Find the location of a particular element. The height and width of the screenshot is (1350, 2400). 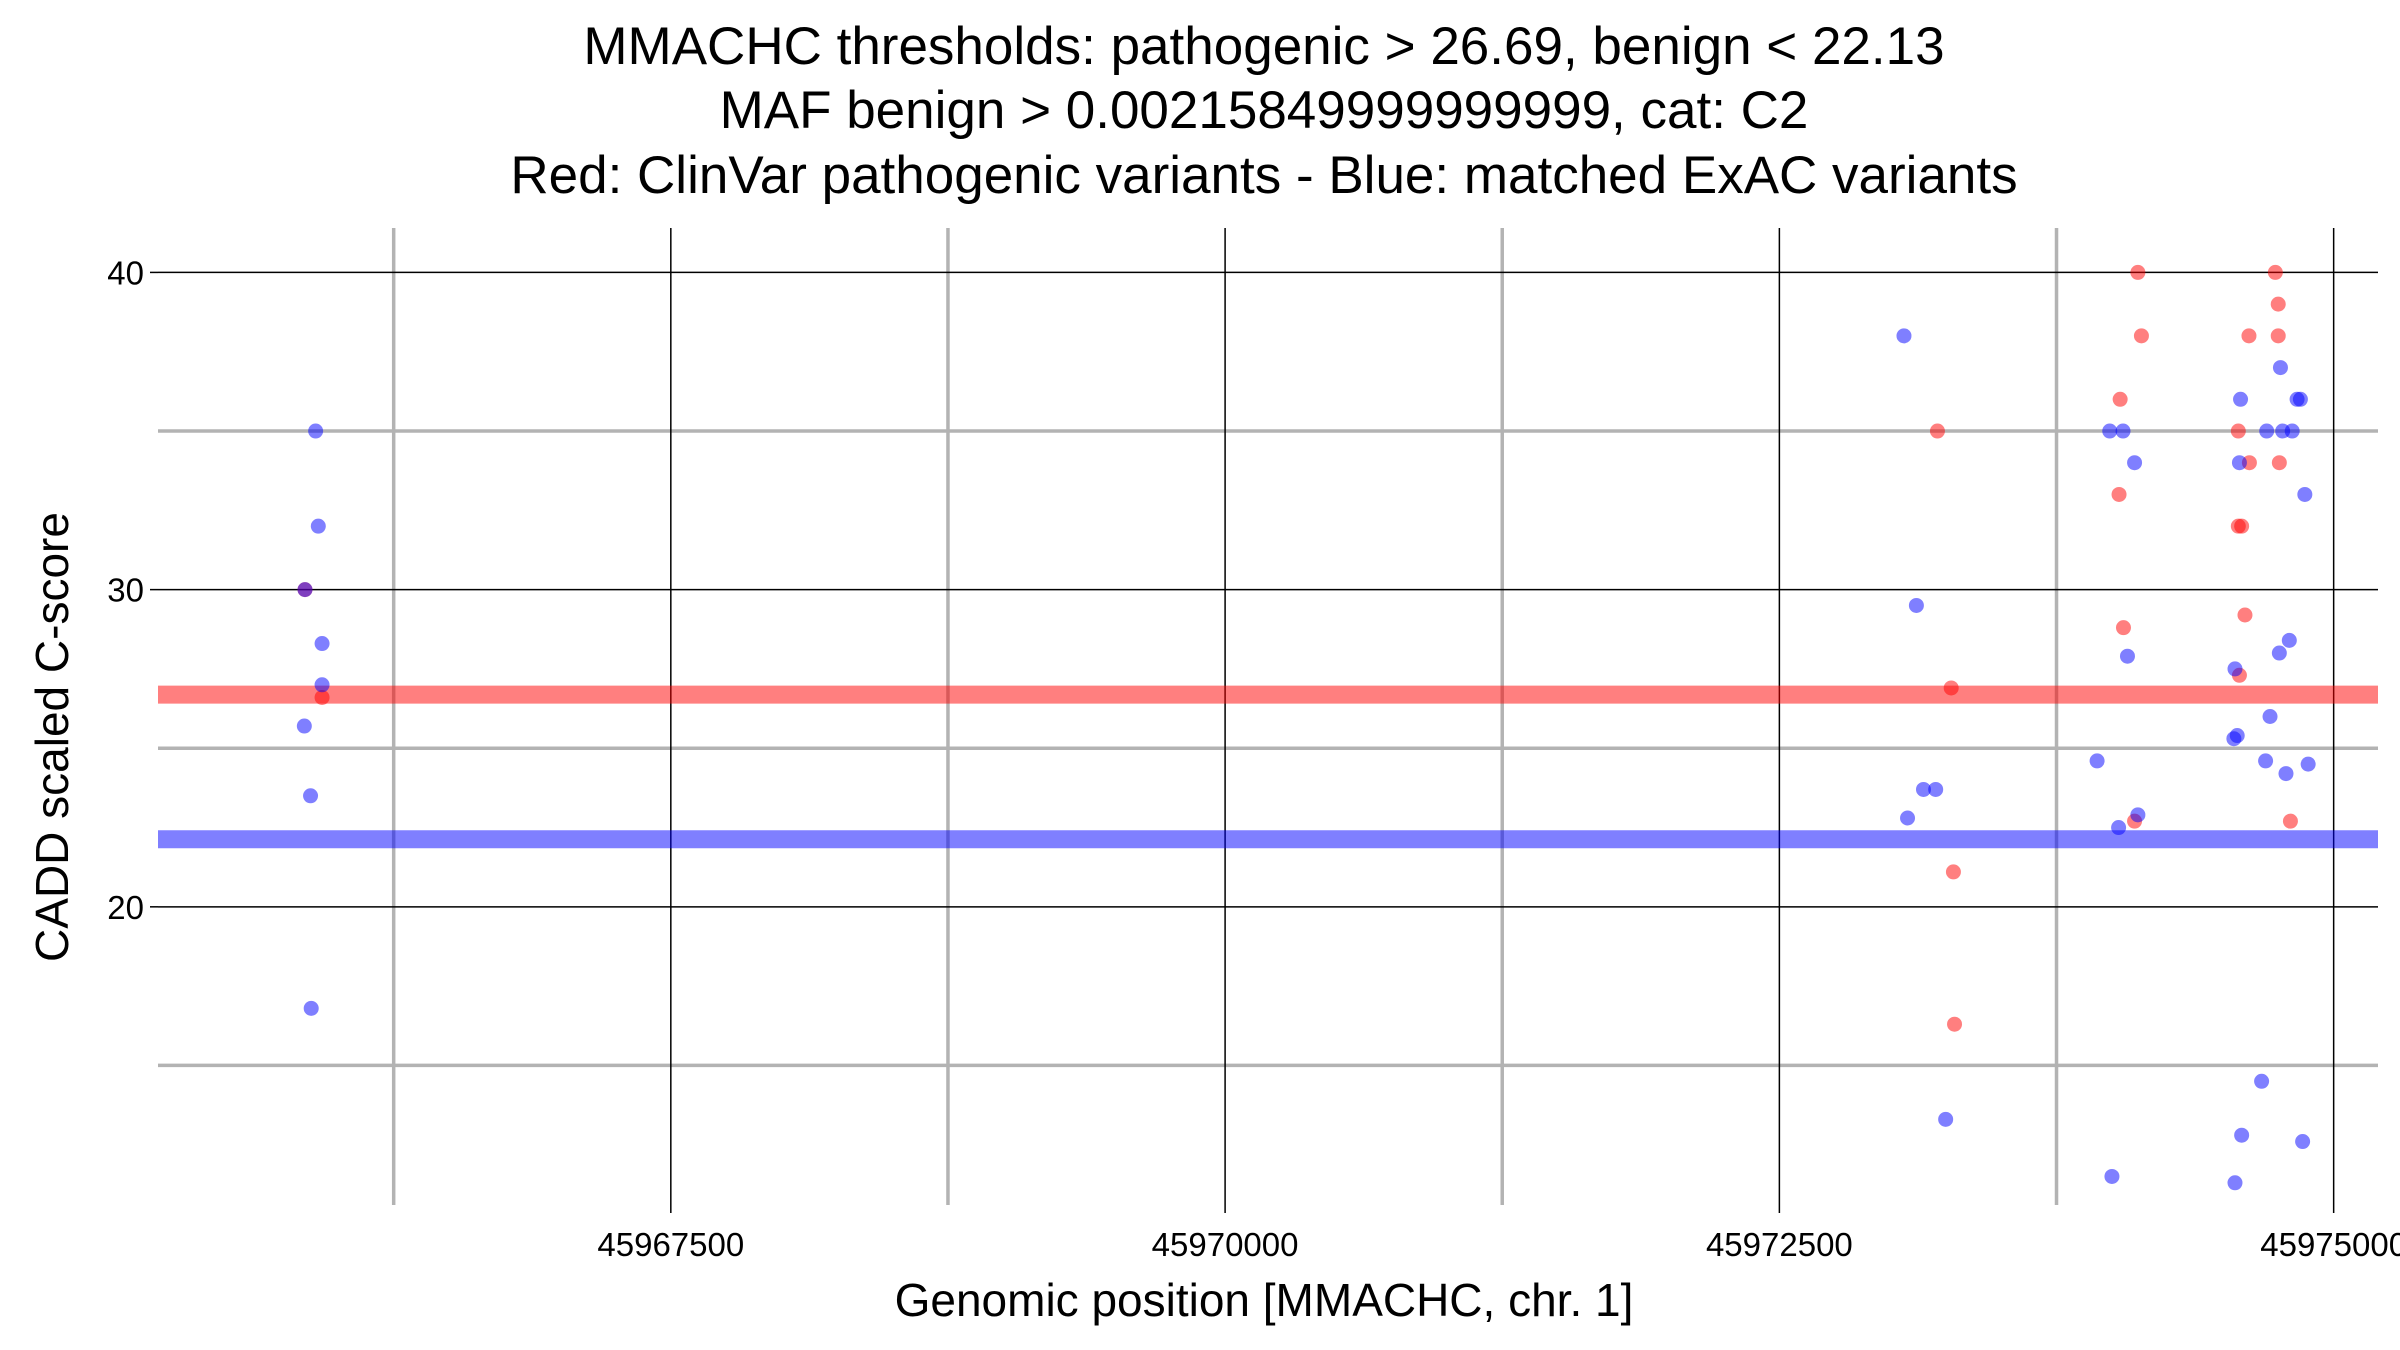

y-tick-label: 30 is located at coordinates (125, 590).